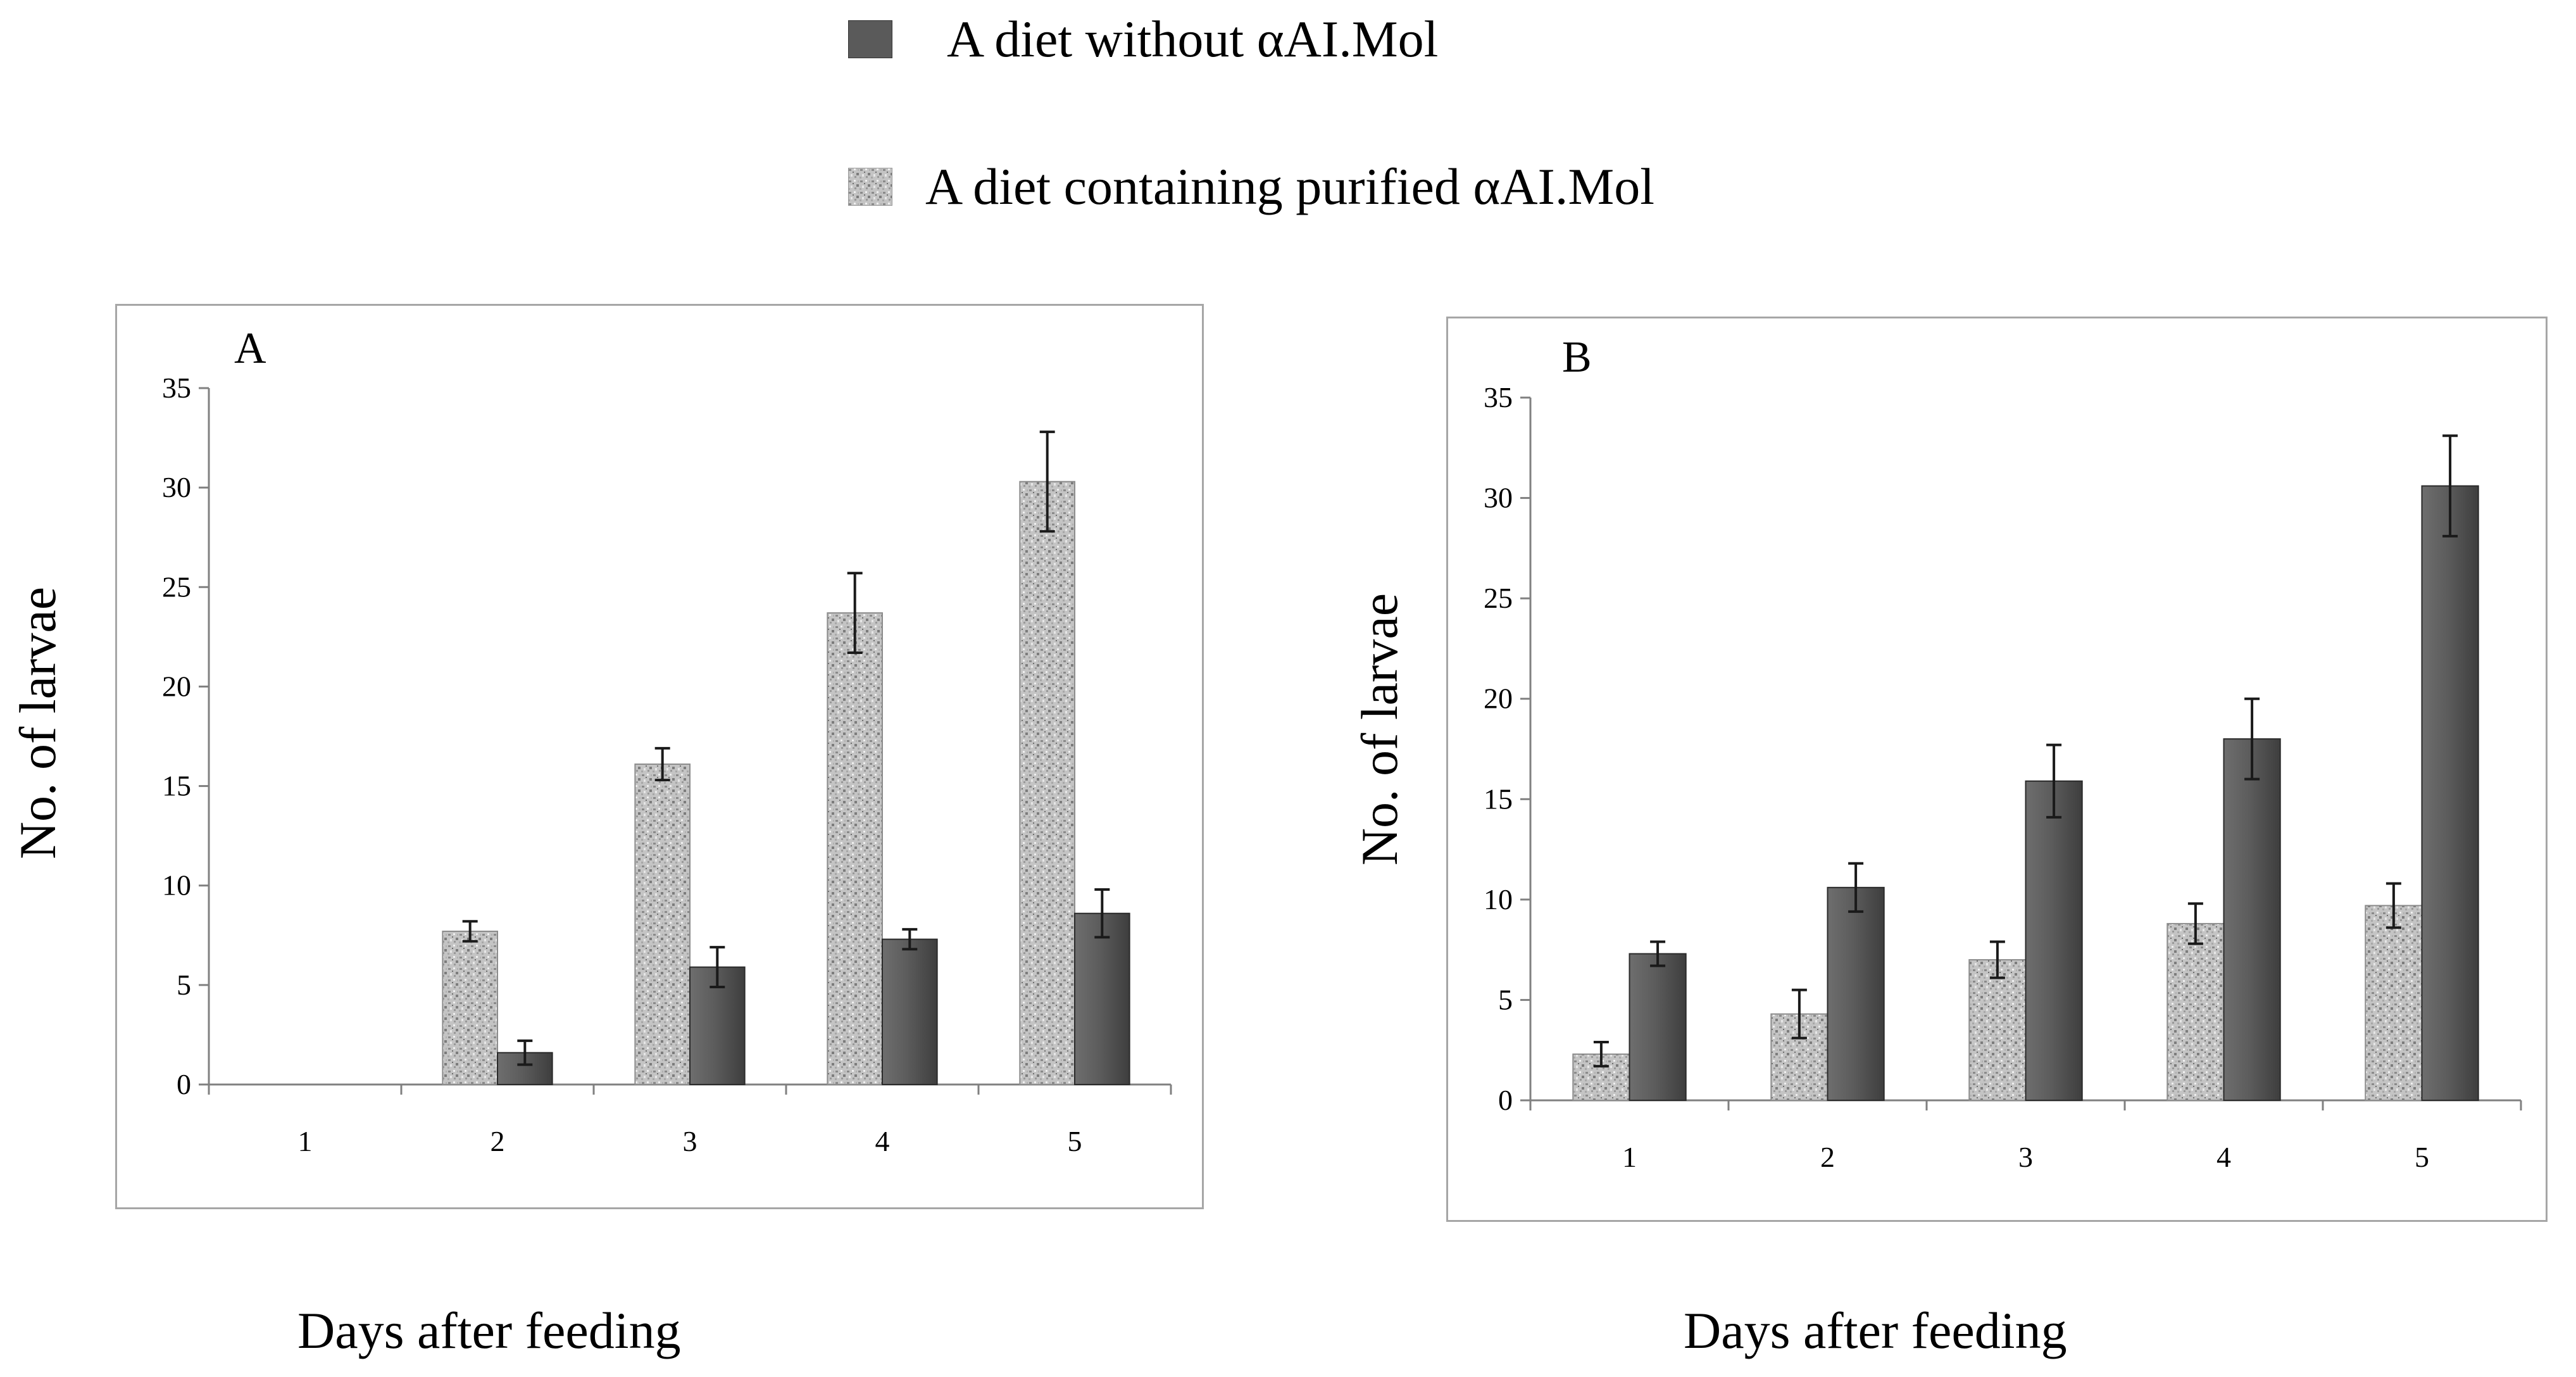  What do you see at coordinates (1876, 1330) in the screenshot?
I see `x-axis-label-b: Days after feeding` at bounding box center [1876, 1330].